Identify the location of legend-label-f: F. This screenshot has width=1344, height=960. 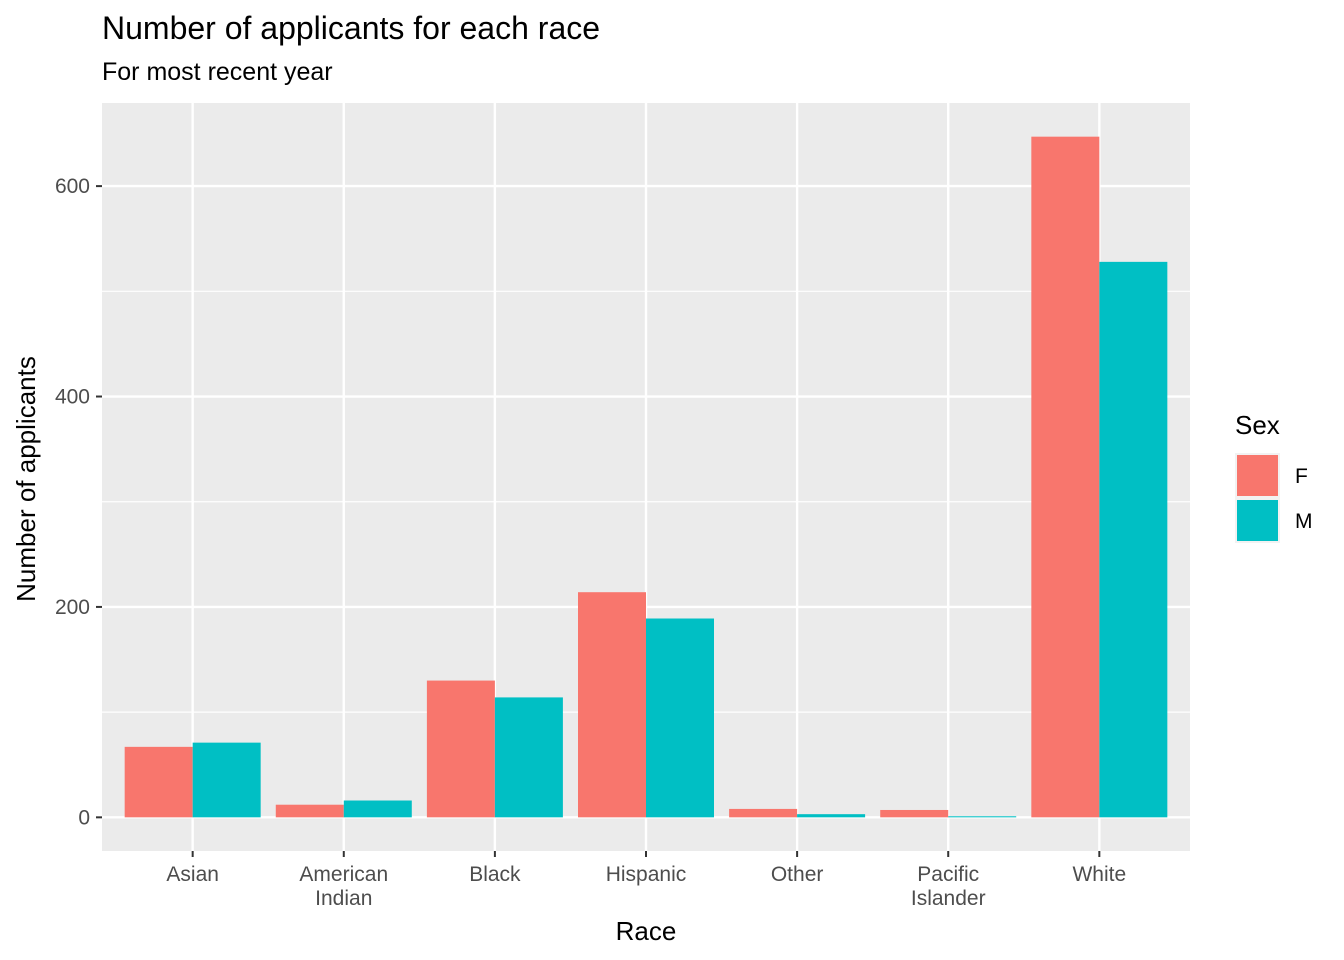
(1301, 476).